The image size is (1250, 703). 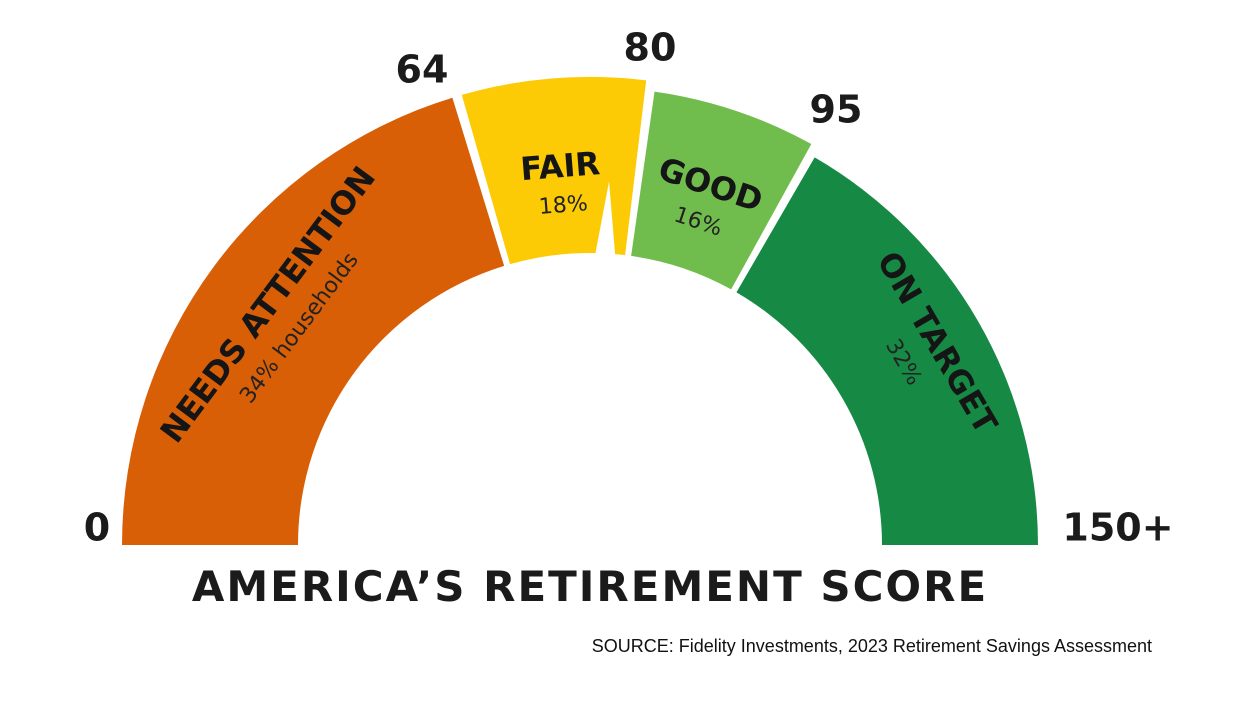 I want to click on segment-fair, so click(x=554, y=171).